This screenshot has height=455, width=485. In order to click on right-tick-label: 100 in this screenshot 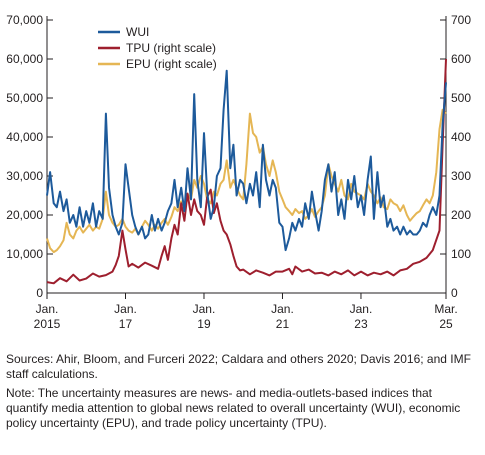, I will do `click(461, 254)`.